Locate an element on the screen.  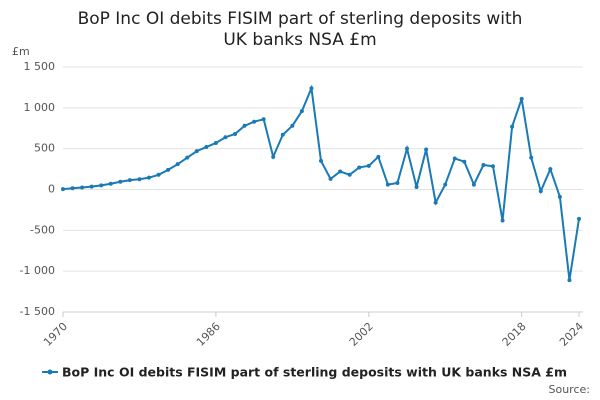
y-tick-label: 500 is located at coordinates (44, 148).